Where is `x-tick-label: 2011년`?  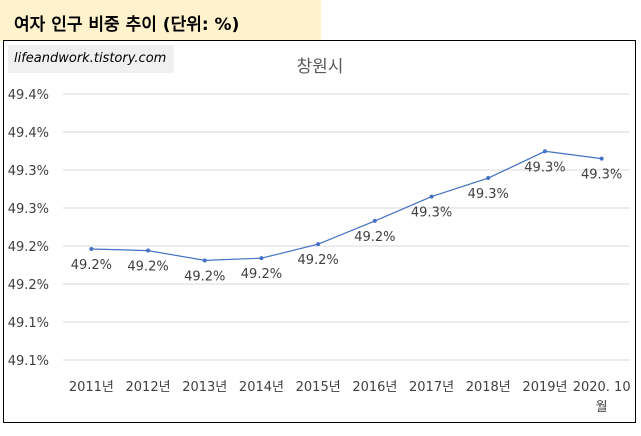
x-tick-label: 2011년 is located at coordinates (91, 387).